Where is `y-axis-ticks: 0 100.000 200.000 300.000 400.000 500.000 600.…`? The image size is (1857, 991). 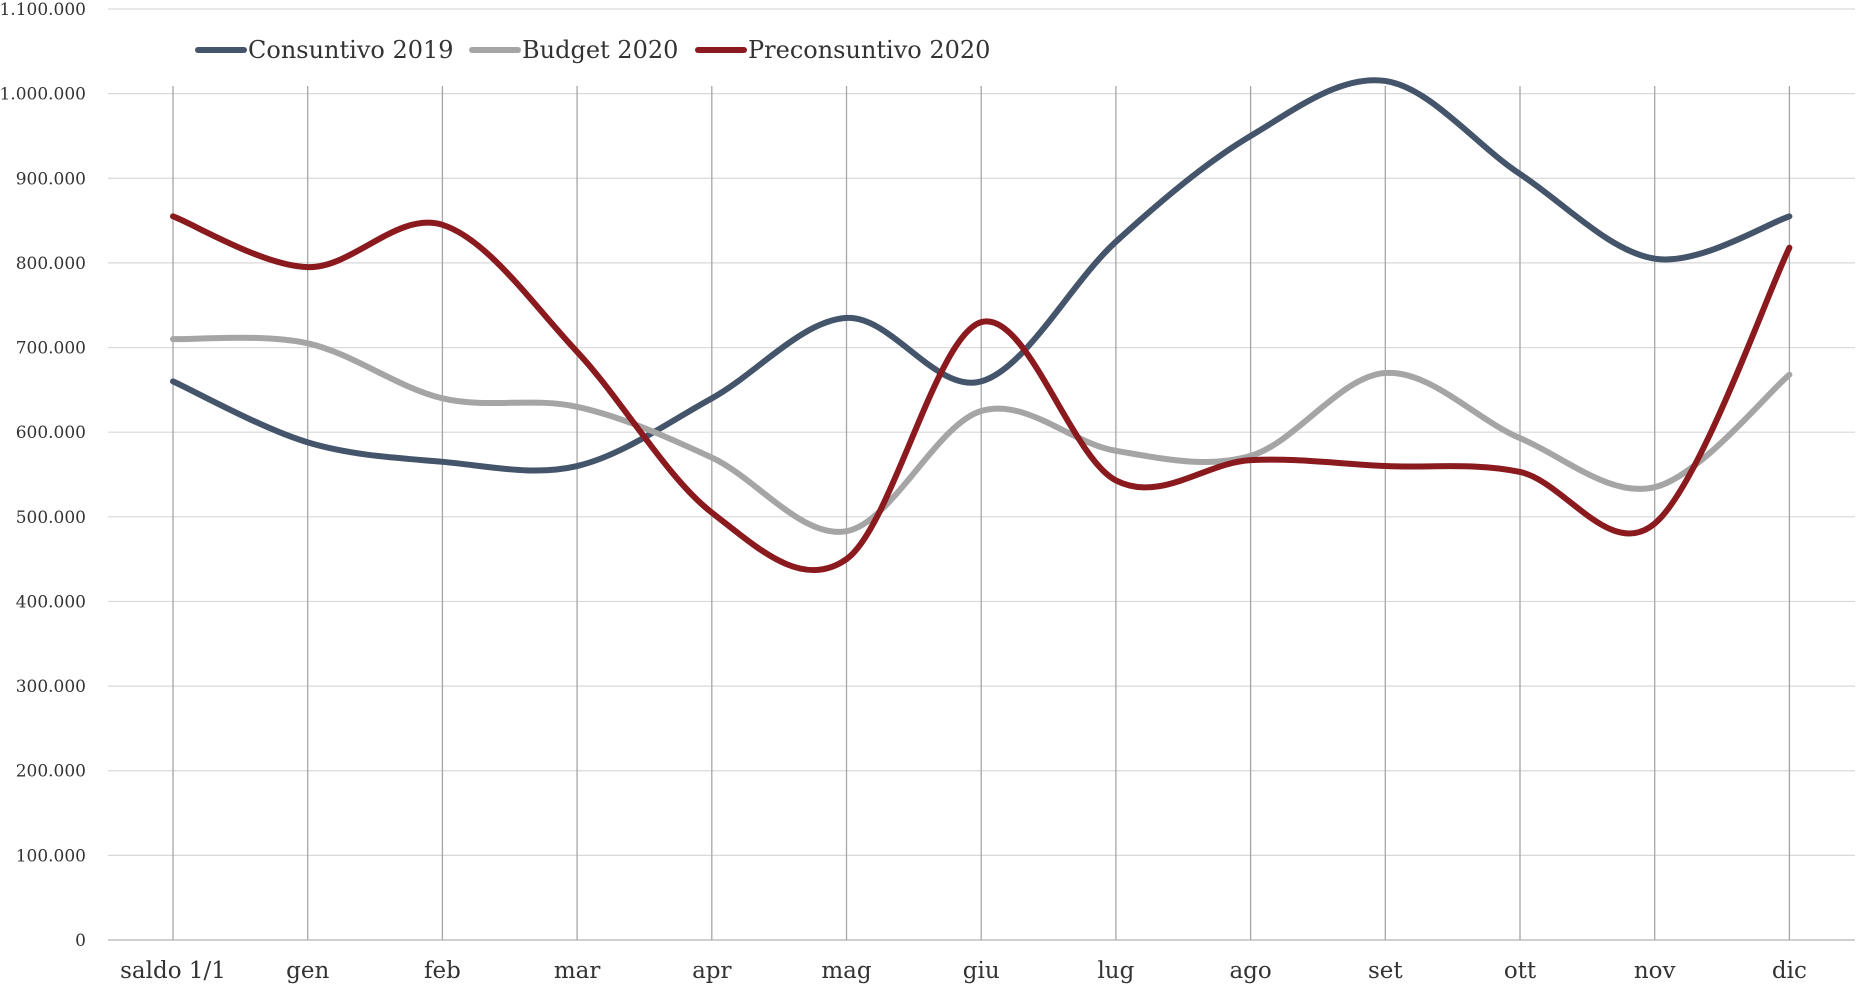 y-axis-ticks: 0 100.000 200.000 300.000 400.000 500.000 600.… is located at coordinates (43, 475).